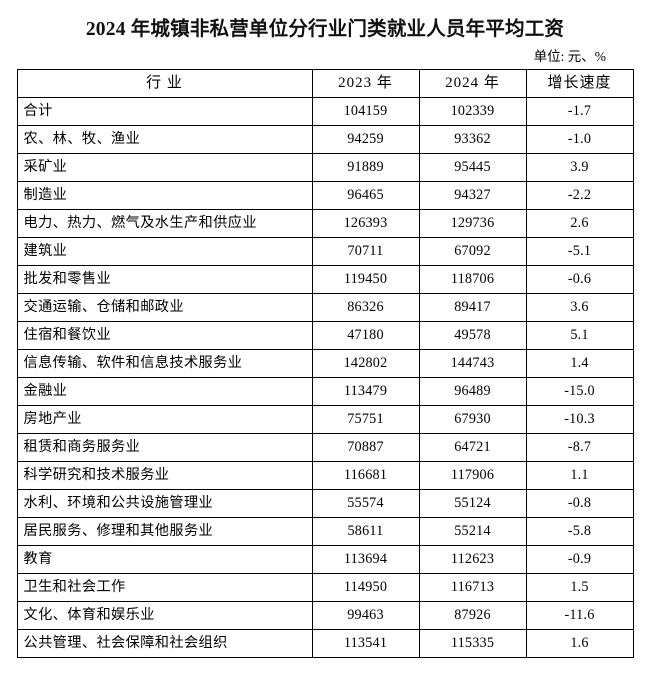  Describe the element at coordinates (164, 139) in the screenshot. I see `cell-industry: 农、林、牧、渔业` at that location.